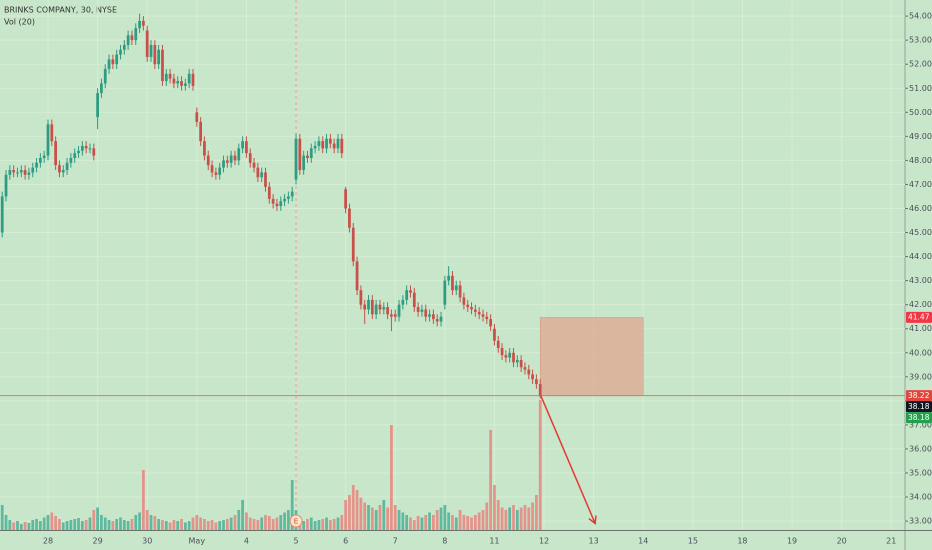  I want to click on x-tick-label: 19, so click(792, 541).